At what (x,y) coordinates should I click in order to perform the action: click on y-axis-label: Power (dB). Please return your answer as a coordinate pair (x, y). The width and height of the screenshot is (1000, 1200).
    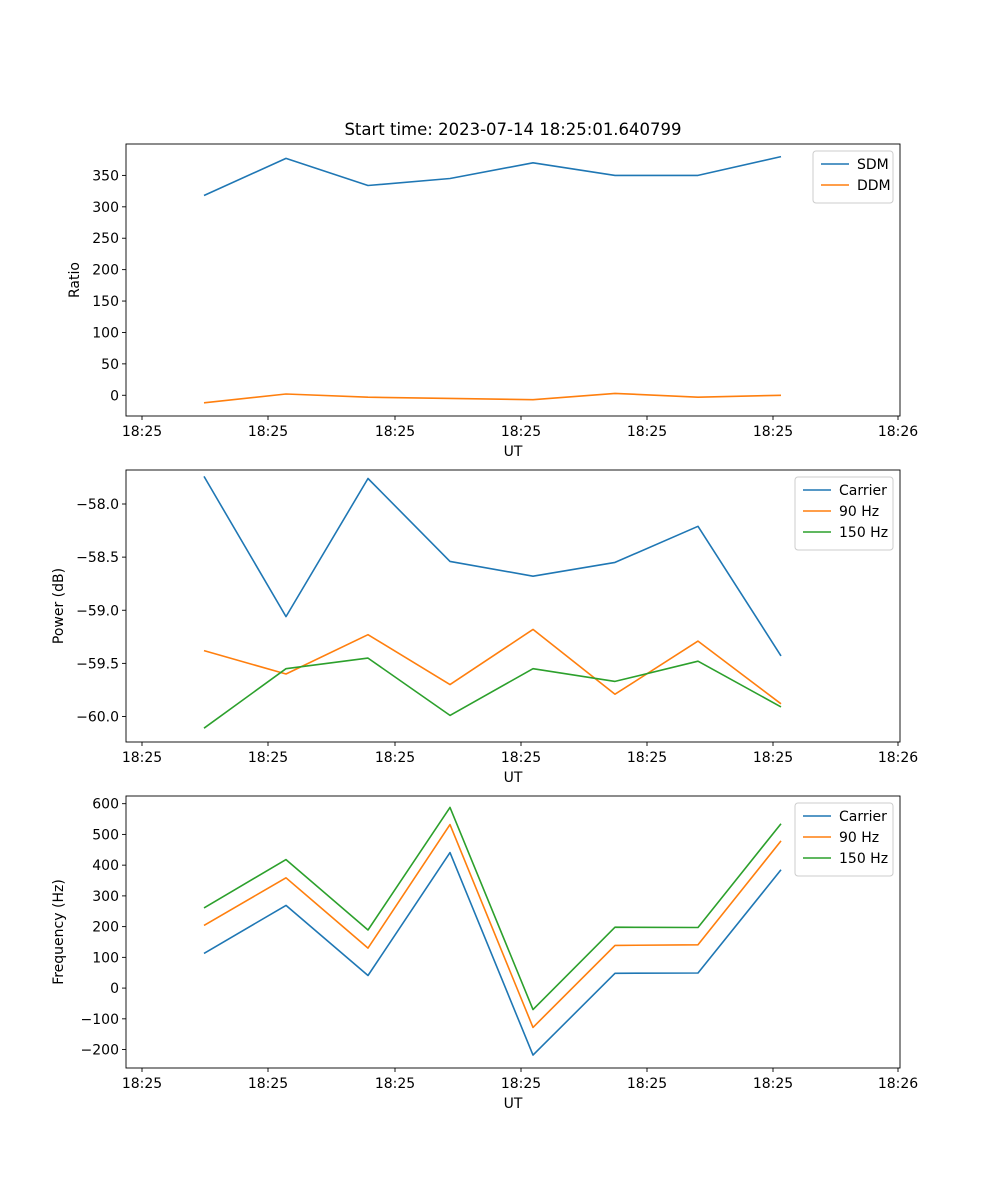
    Looking at the image, I should click on (59, 606).